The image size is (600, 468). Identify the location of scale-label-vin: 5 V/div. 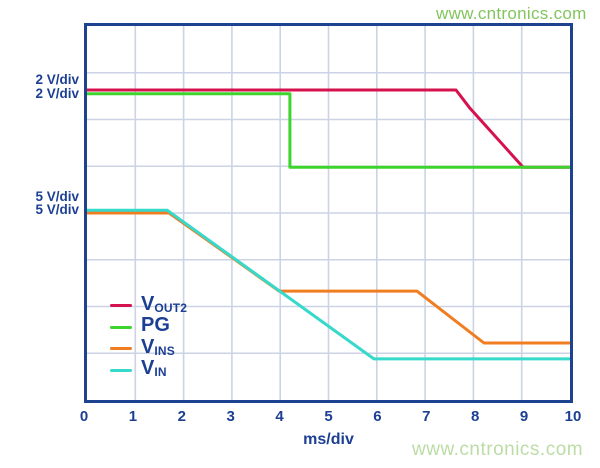
(57, 209).